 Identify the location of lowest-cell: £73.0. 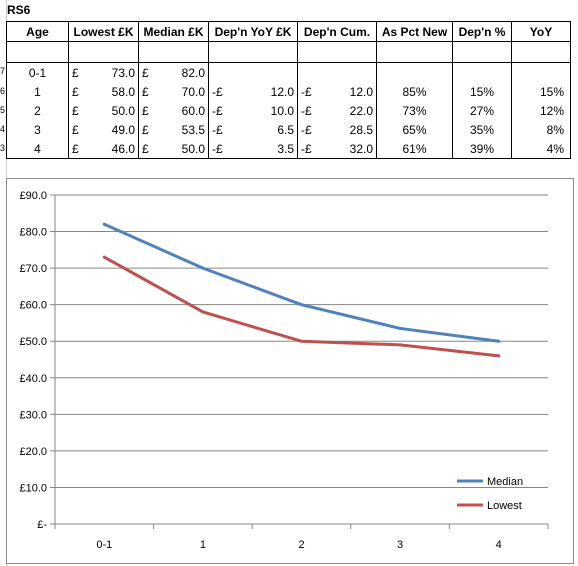
(103, 72).